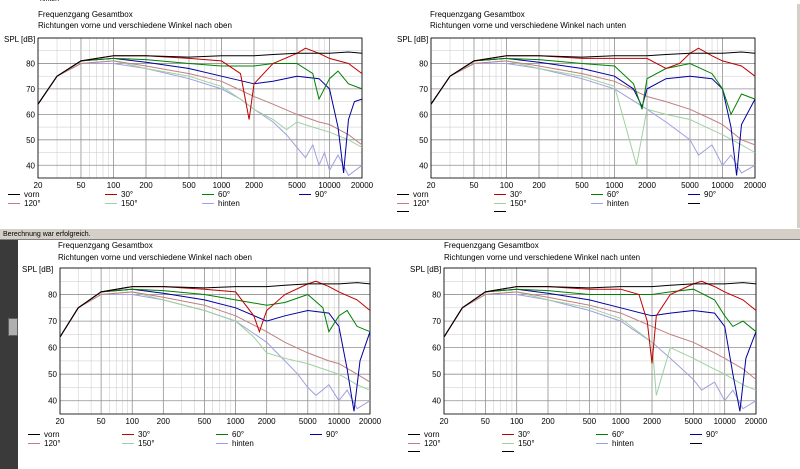 The width and height of the screenshot is (800, 469). I want to click on status-text: Berechnung war erfolgreich., so click(47, 234).